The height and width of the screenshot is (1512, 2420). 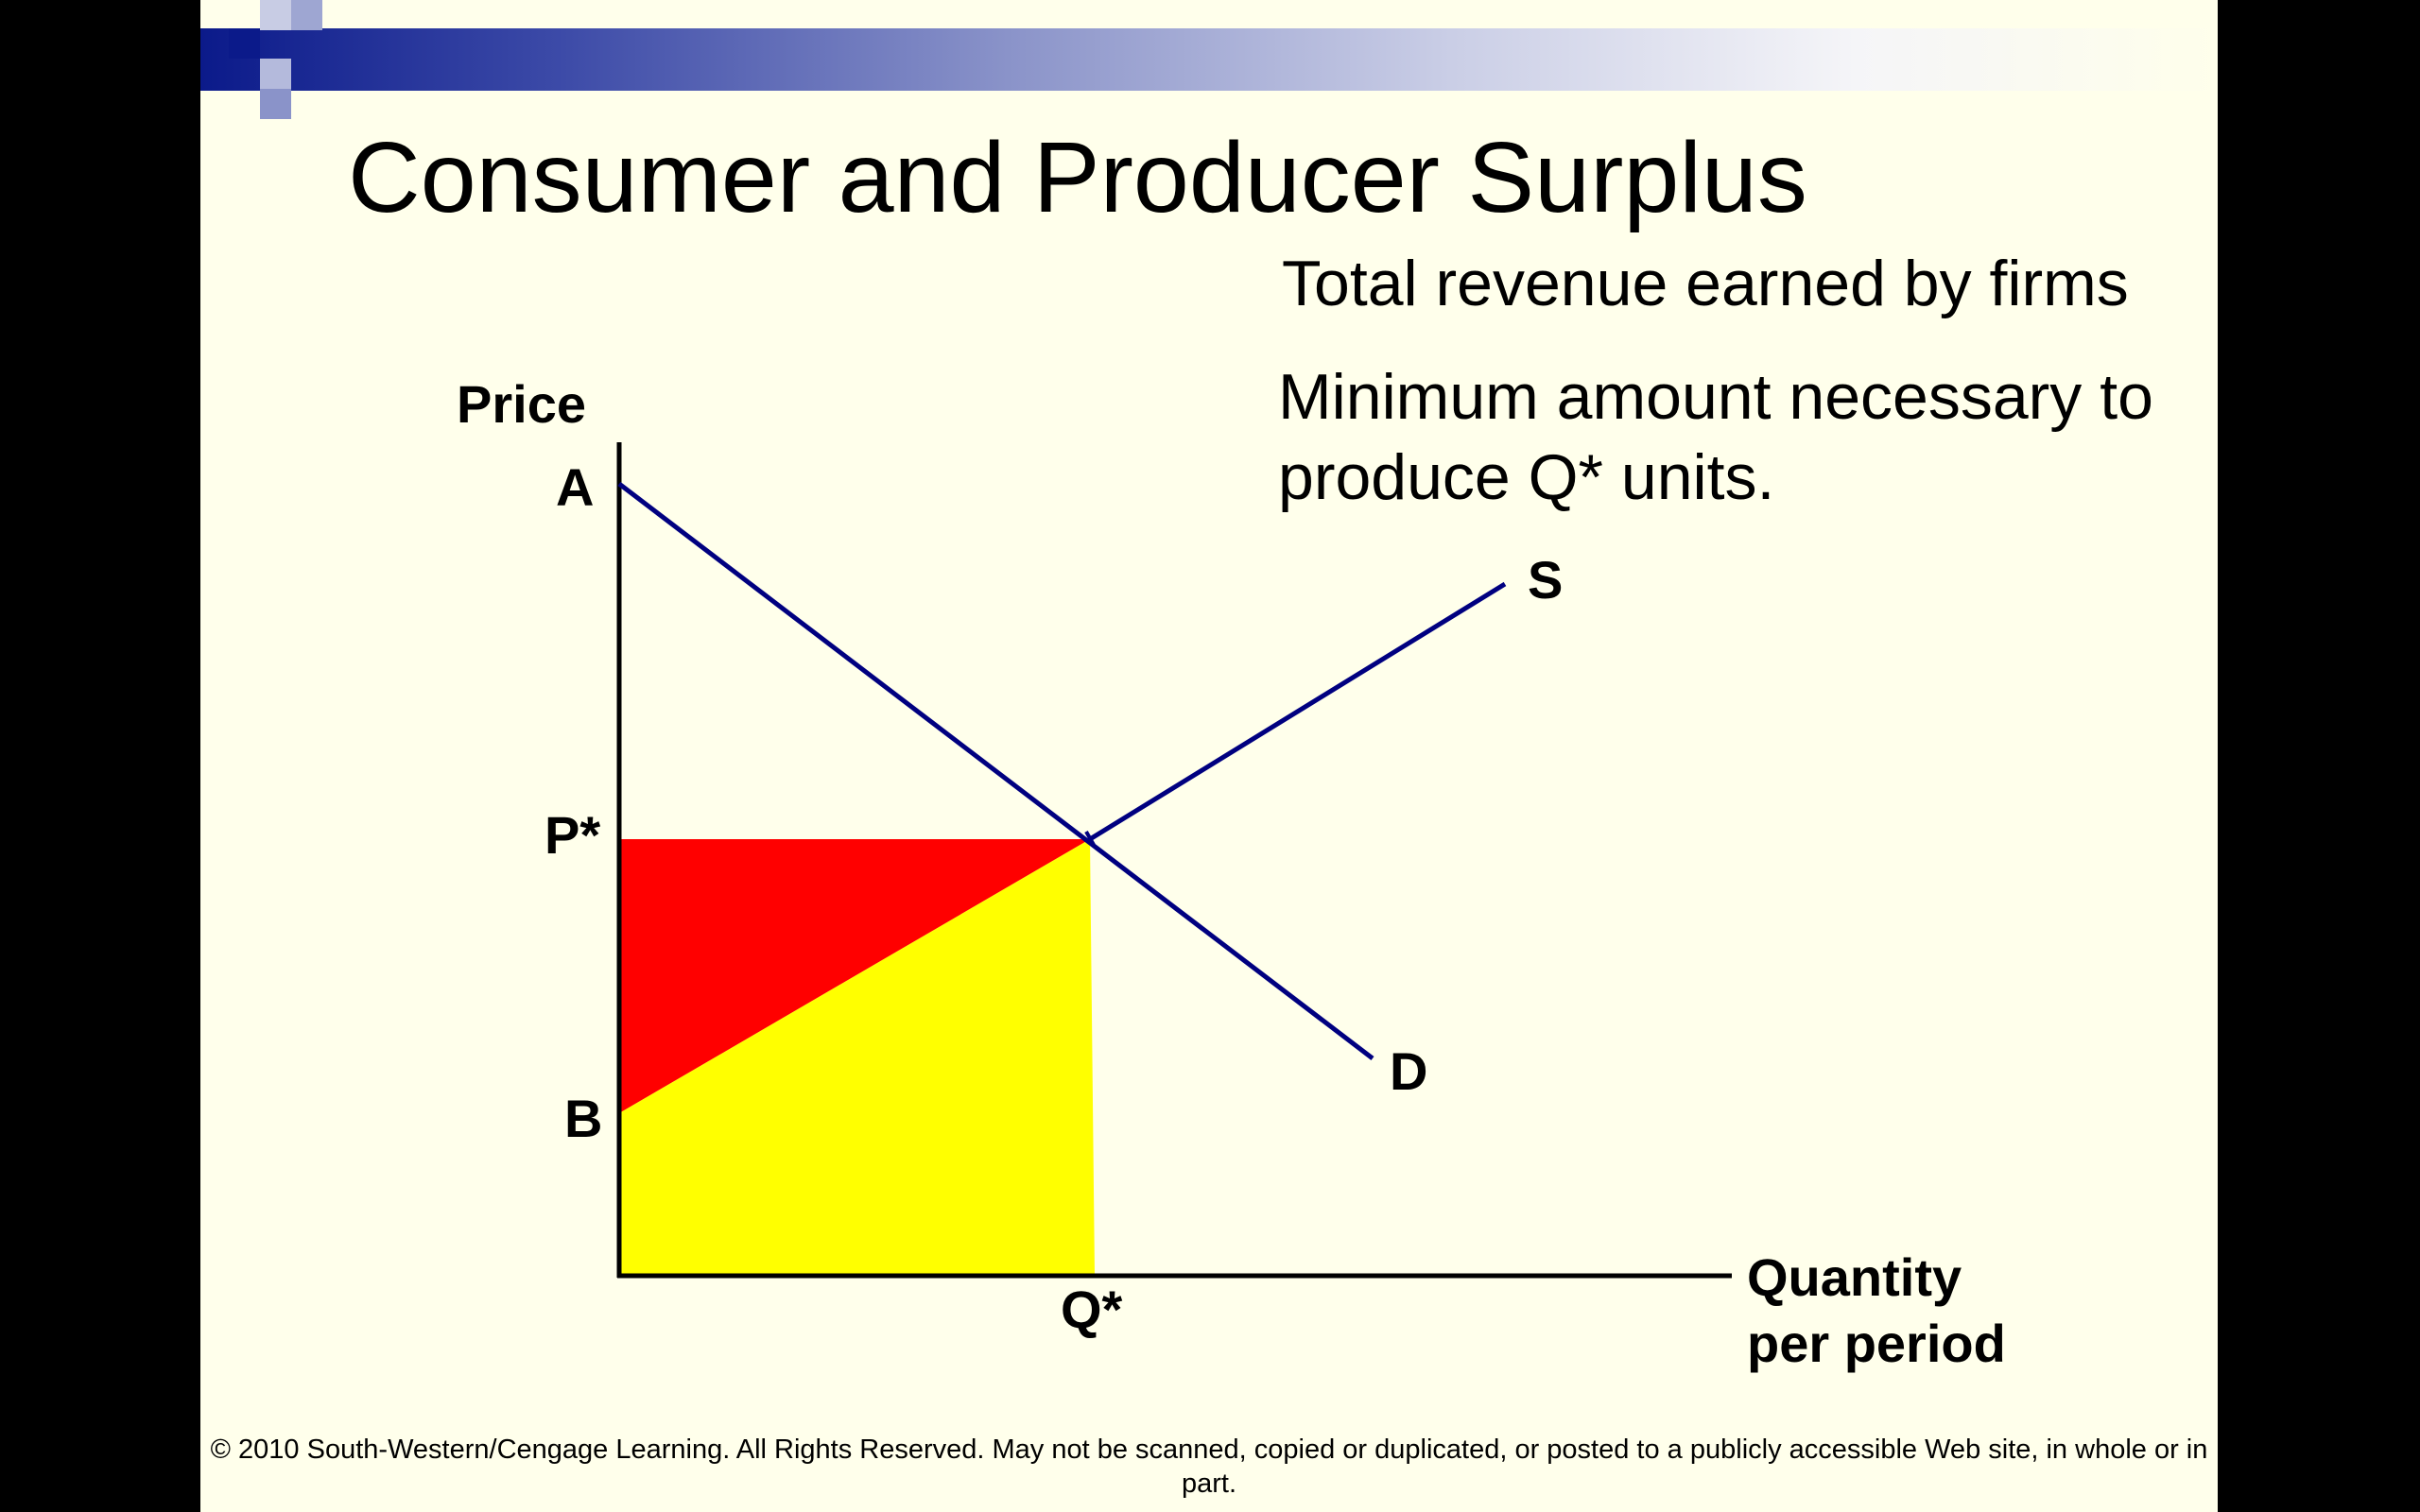 What do you see at coordinates (1705, 283) in the screenshot?
I see `note-total-revenue: Total revenue earned by firms` at bounding box center [1705, 283].